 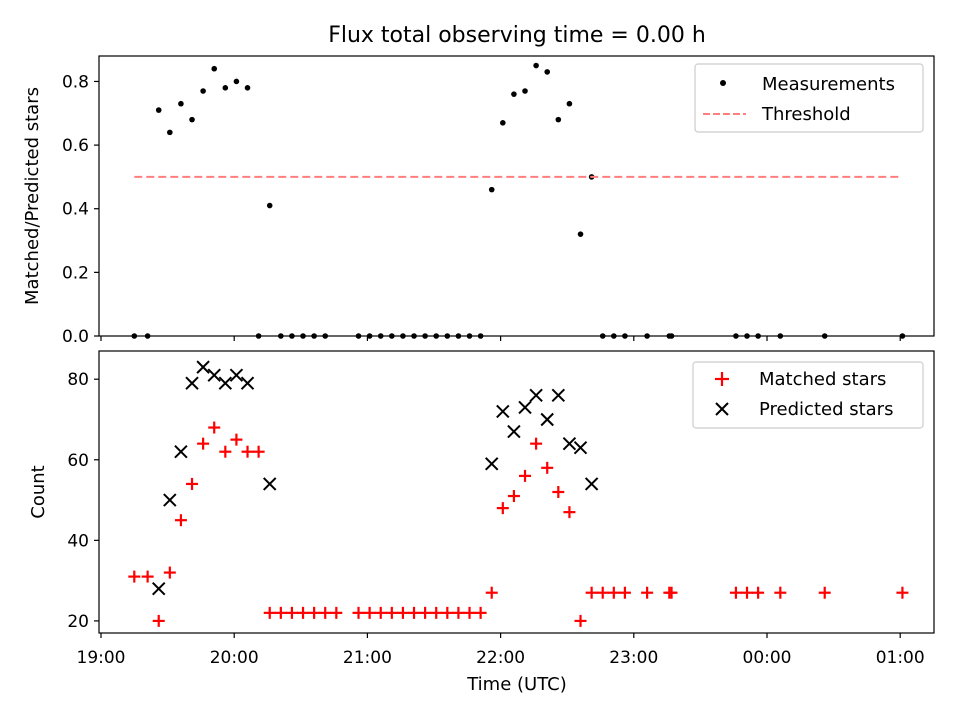 What do you see at coordinates (517, 35) in the screenshot?
I see `chart-title: Flux total observing time = 0.00 h` at bounding box center [517, 35].